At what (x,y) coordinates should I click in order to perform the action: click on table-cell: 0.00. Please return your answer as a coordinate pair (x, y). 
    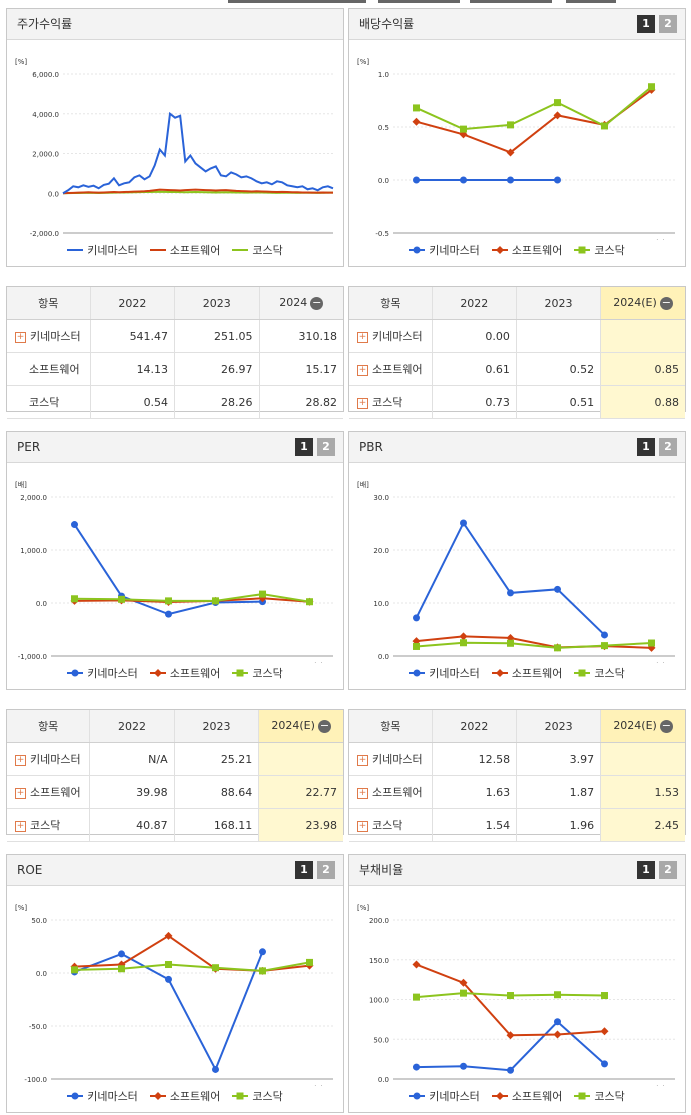
    Looking at the image, I should click on (474, 336).